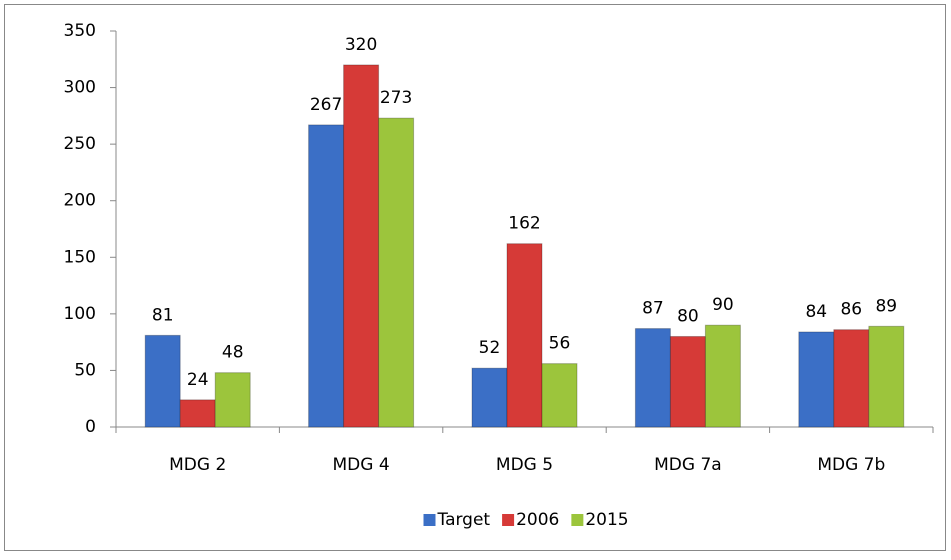 The width and height of the screenshot is (951, 560). Describe the element at coordinates (361, 45) in the screenshot. I see `data-label: 320` at that location.